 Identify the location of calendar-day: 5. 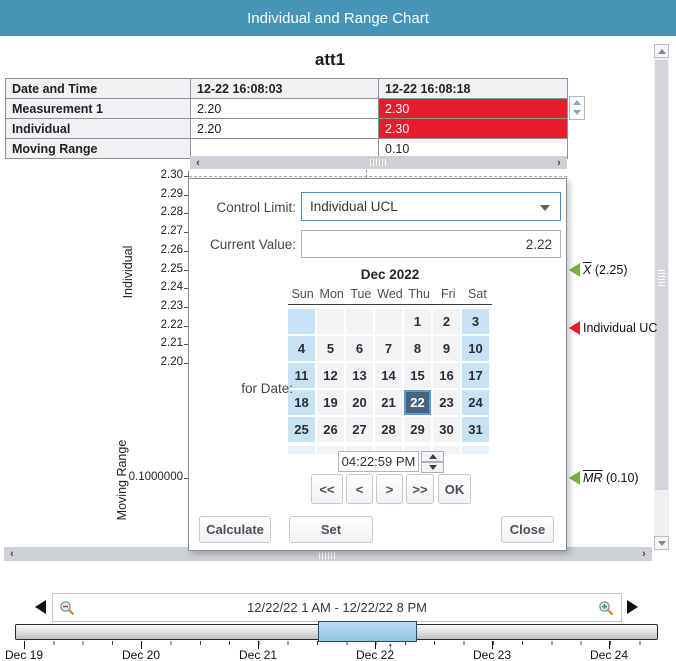
(330, 348).